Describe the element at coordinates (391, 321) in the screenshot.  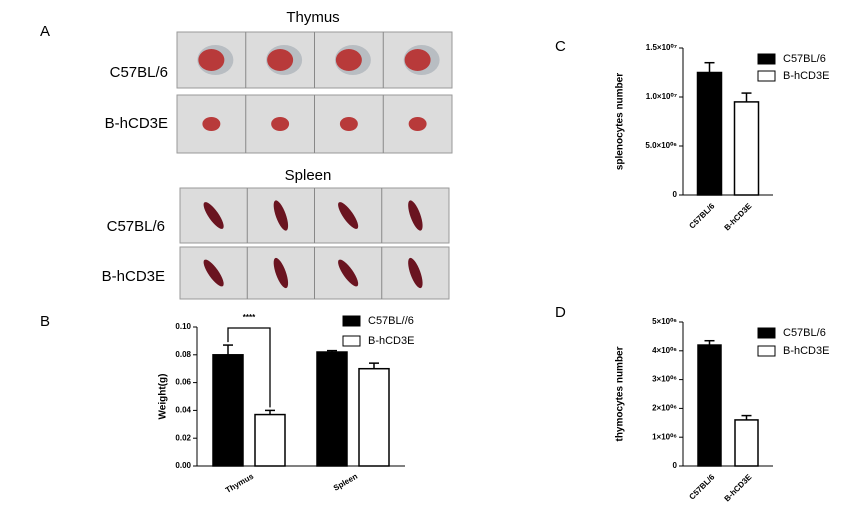
I see `legend-label: C57BL//6` at that location.